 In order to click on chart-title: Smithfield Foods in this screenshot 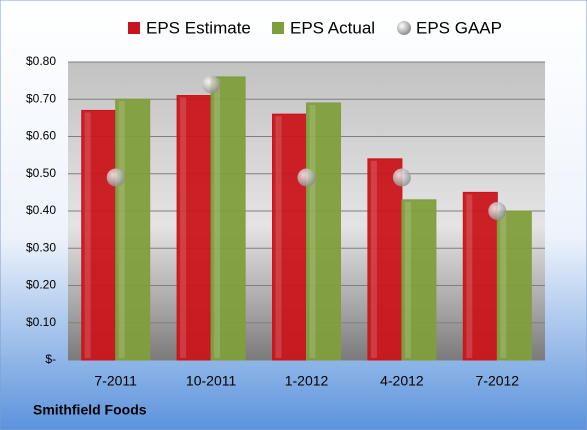, I will do `click(90, 410)`.